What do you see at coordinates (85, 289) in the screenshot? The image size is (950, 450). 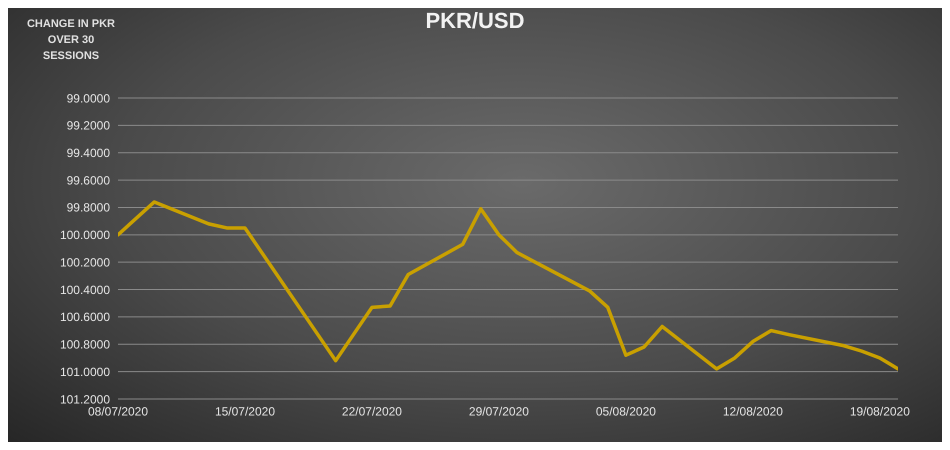 I see `y-tick-label: 100.4000` at bounding box center [85, 289].